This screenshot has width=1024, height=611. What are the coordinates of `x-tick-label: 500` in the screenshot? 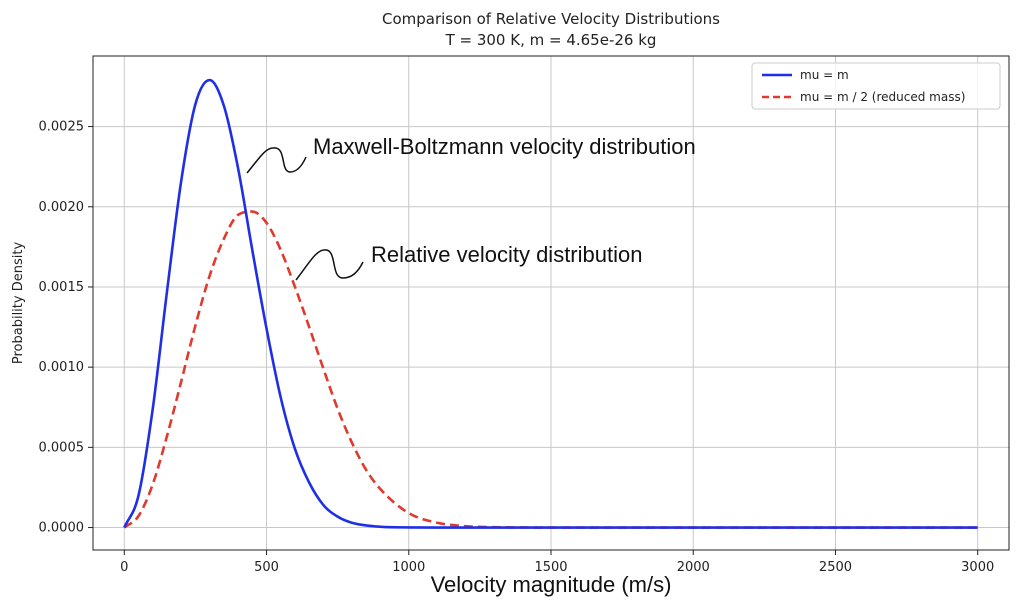 It's located at (266, 567).